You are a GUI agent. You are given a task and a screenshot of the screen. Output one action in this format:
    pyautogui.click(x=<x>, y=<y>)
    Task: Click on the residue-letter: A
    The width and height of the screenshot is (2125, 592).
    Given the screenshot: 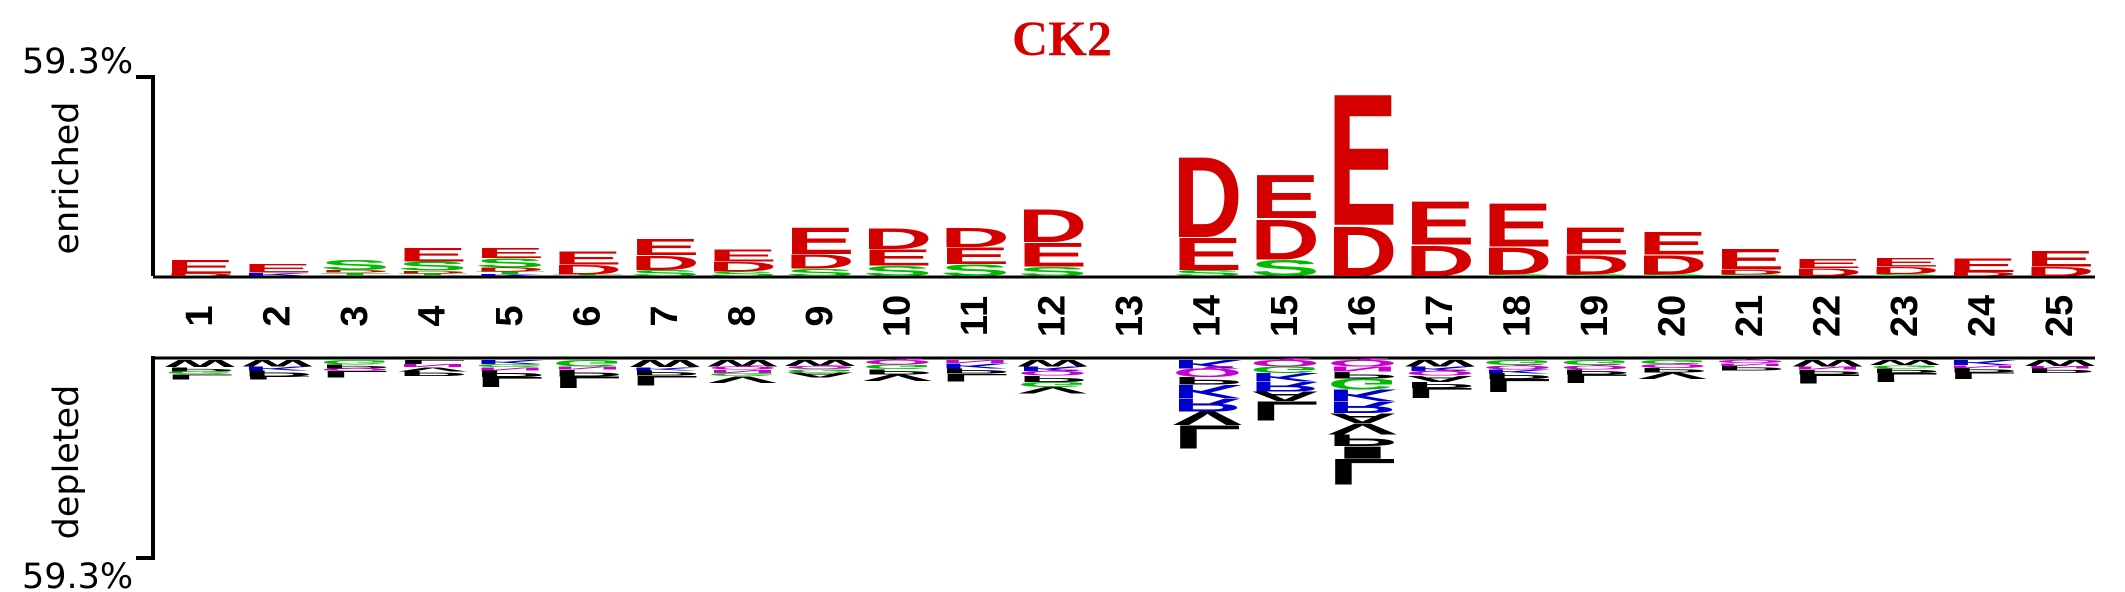 What is the action you would take?
    pyautogui.click(x=820, y=375)
    